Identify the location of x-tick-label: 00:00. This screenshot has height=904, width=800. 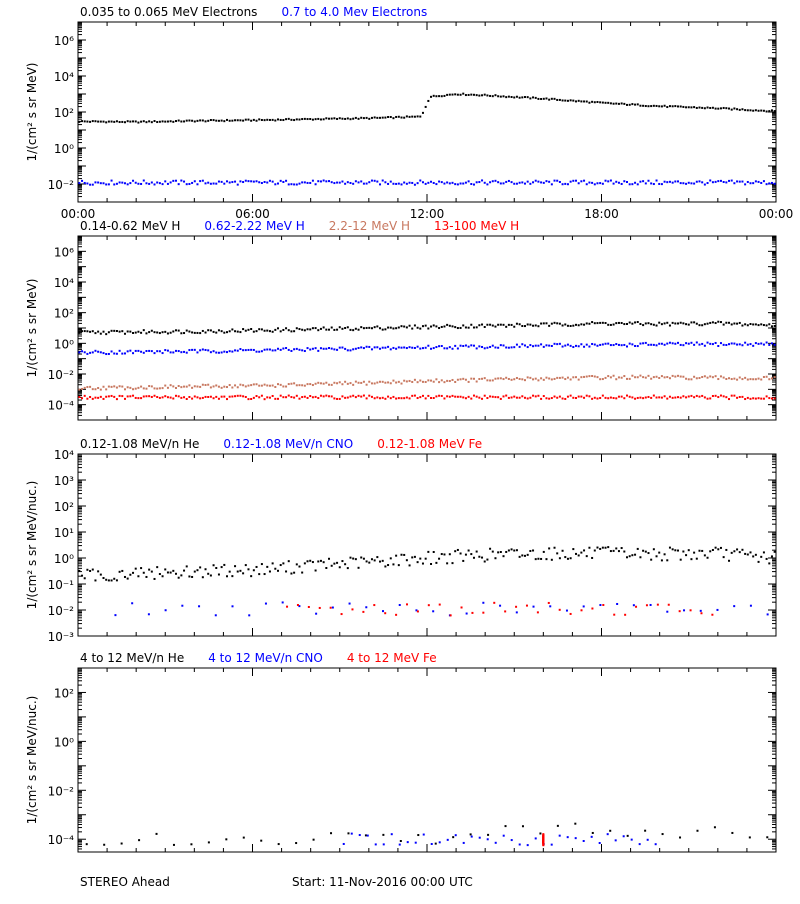
(78, 214).